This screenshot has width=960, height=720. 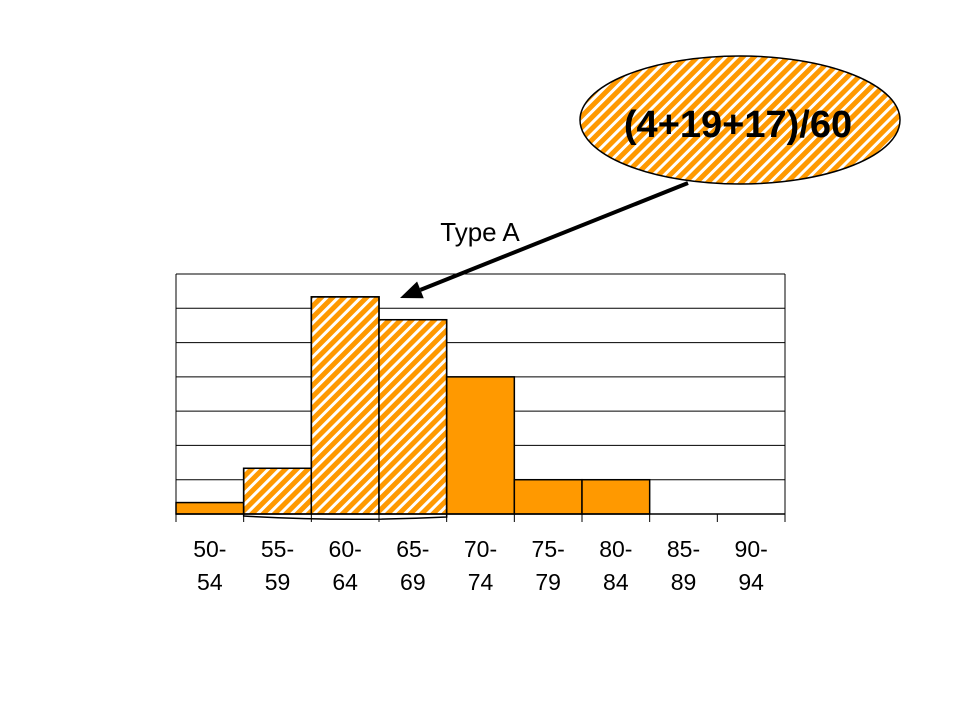 What do you see at coordinates (480, 565) in the screenshot?
I see `x-tick-label: 70-74` at bounding box center [480, 565].